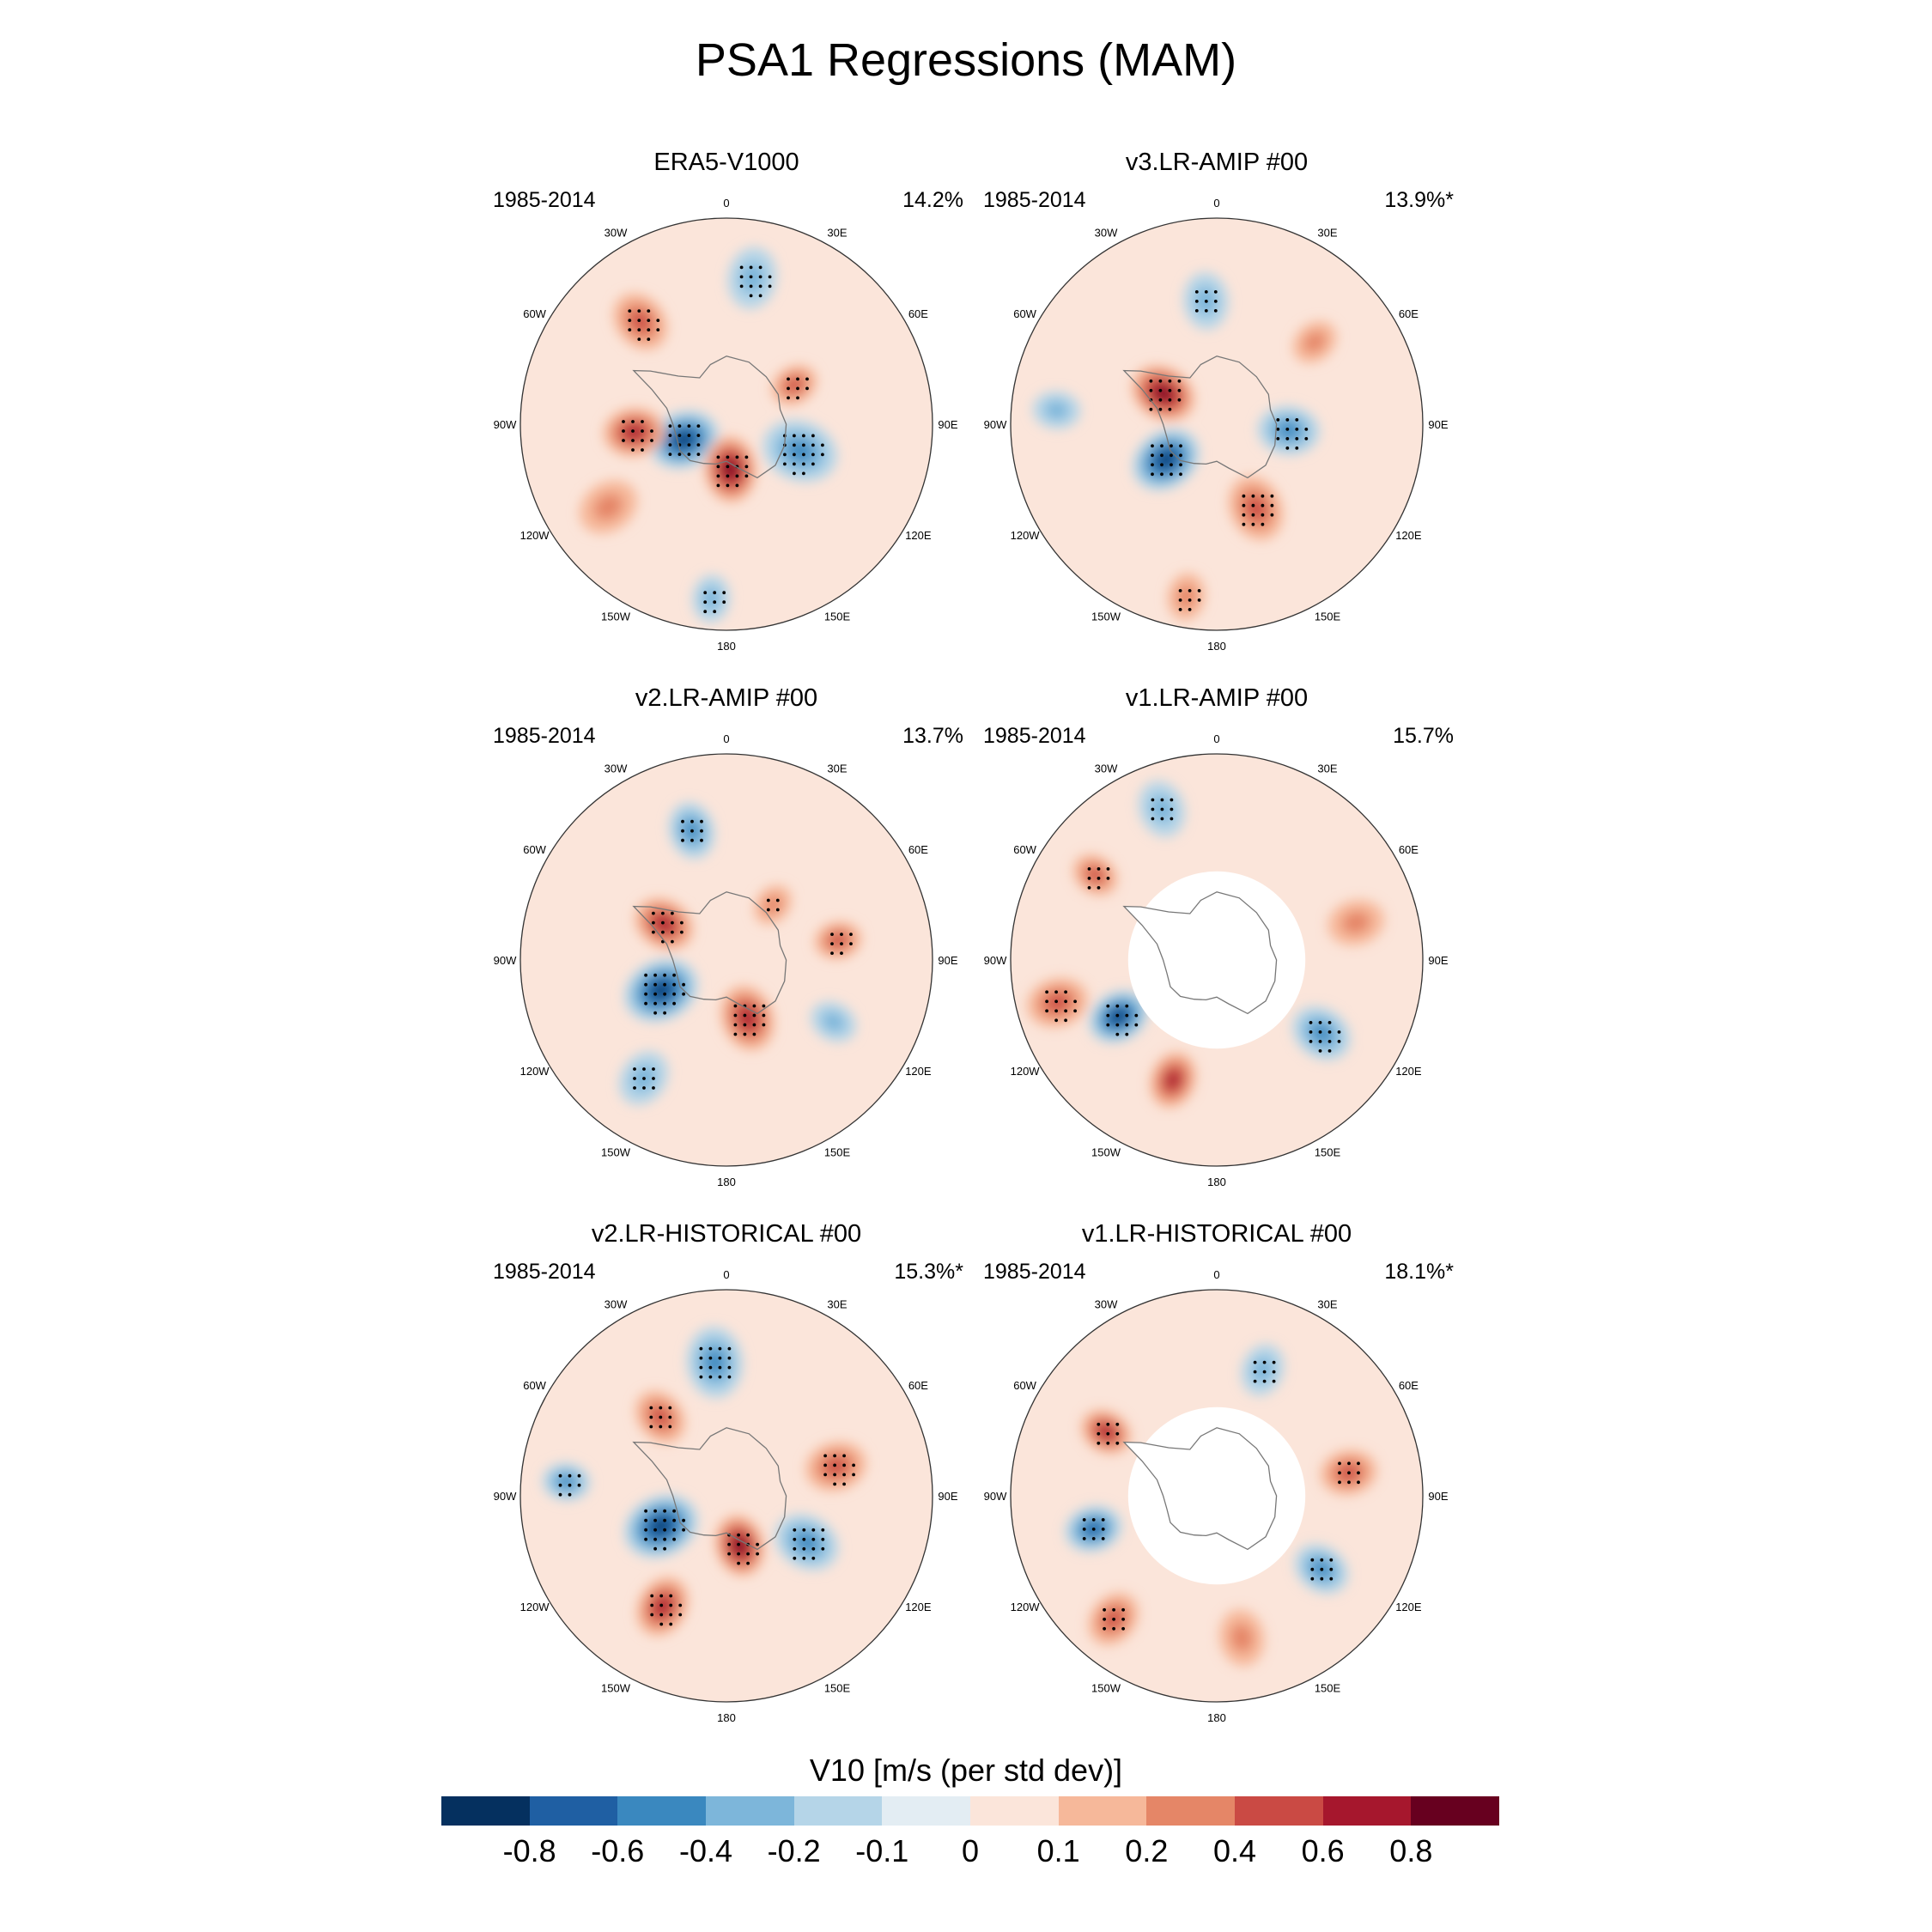 Image resolution: width=1932 pixels, height=1932 pixels. I want to click on longitude-label: 90E, so click(1438, 961).